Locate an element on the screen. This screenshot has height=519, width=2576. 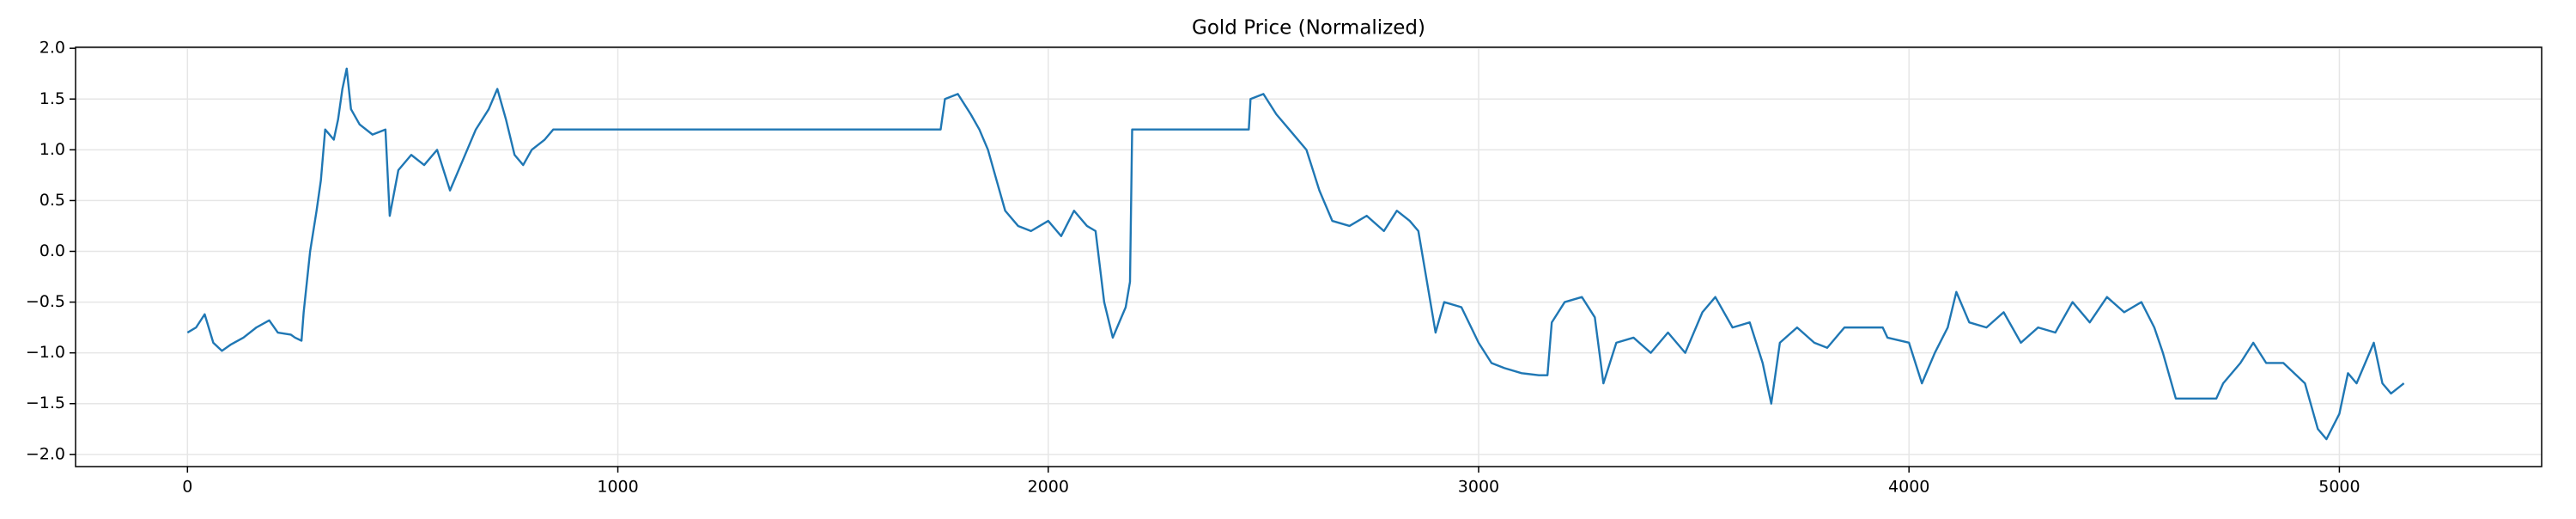
x-tick-label: 2000 is located at coordinates (1049, 487).